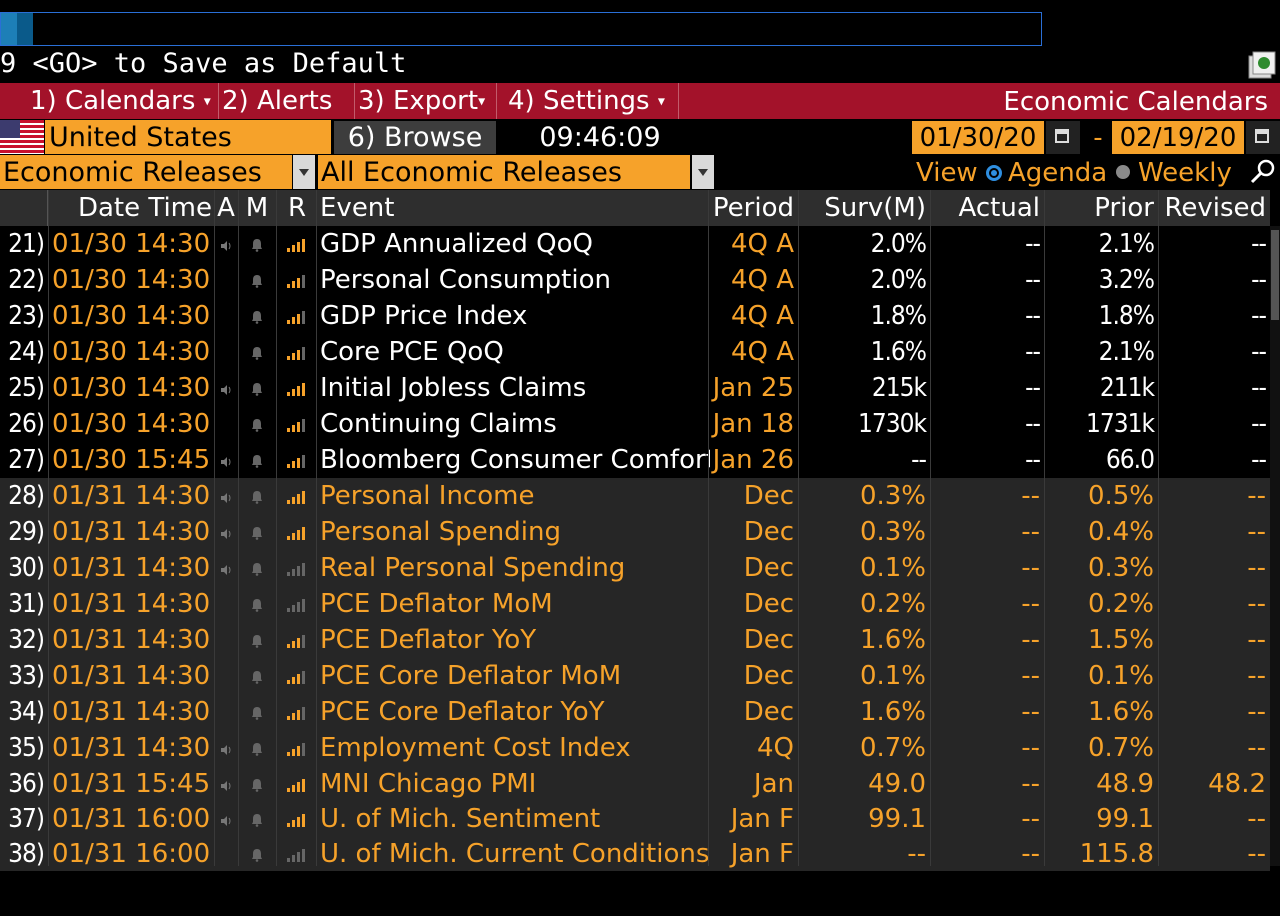  What do you see at coordinates (428, 784) in the screenshot?
I see `event-name: MNI Chicago PMI` at bounding box center [428, 784].